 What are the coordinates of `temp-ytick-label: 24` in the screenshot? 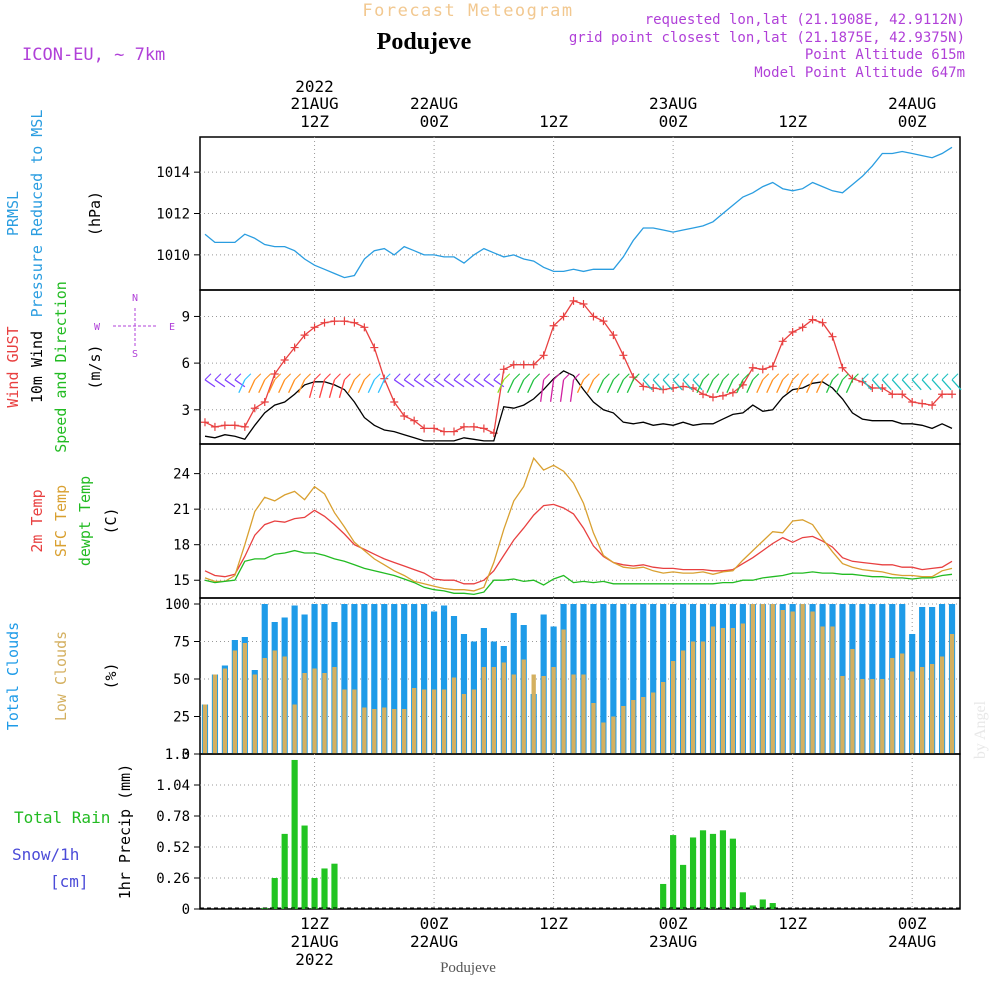 It's located at (181, 475).